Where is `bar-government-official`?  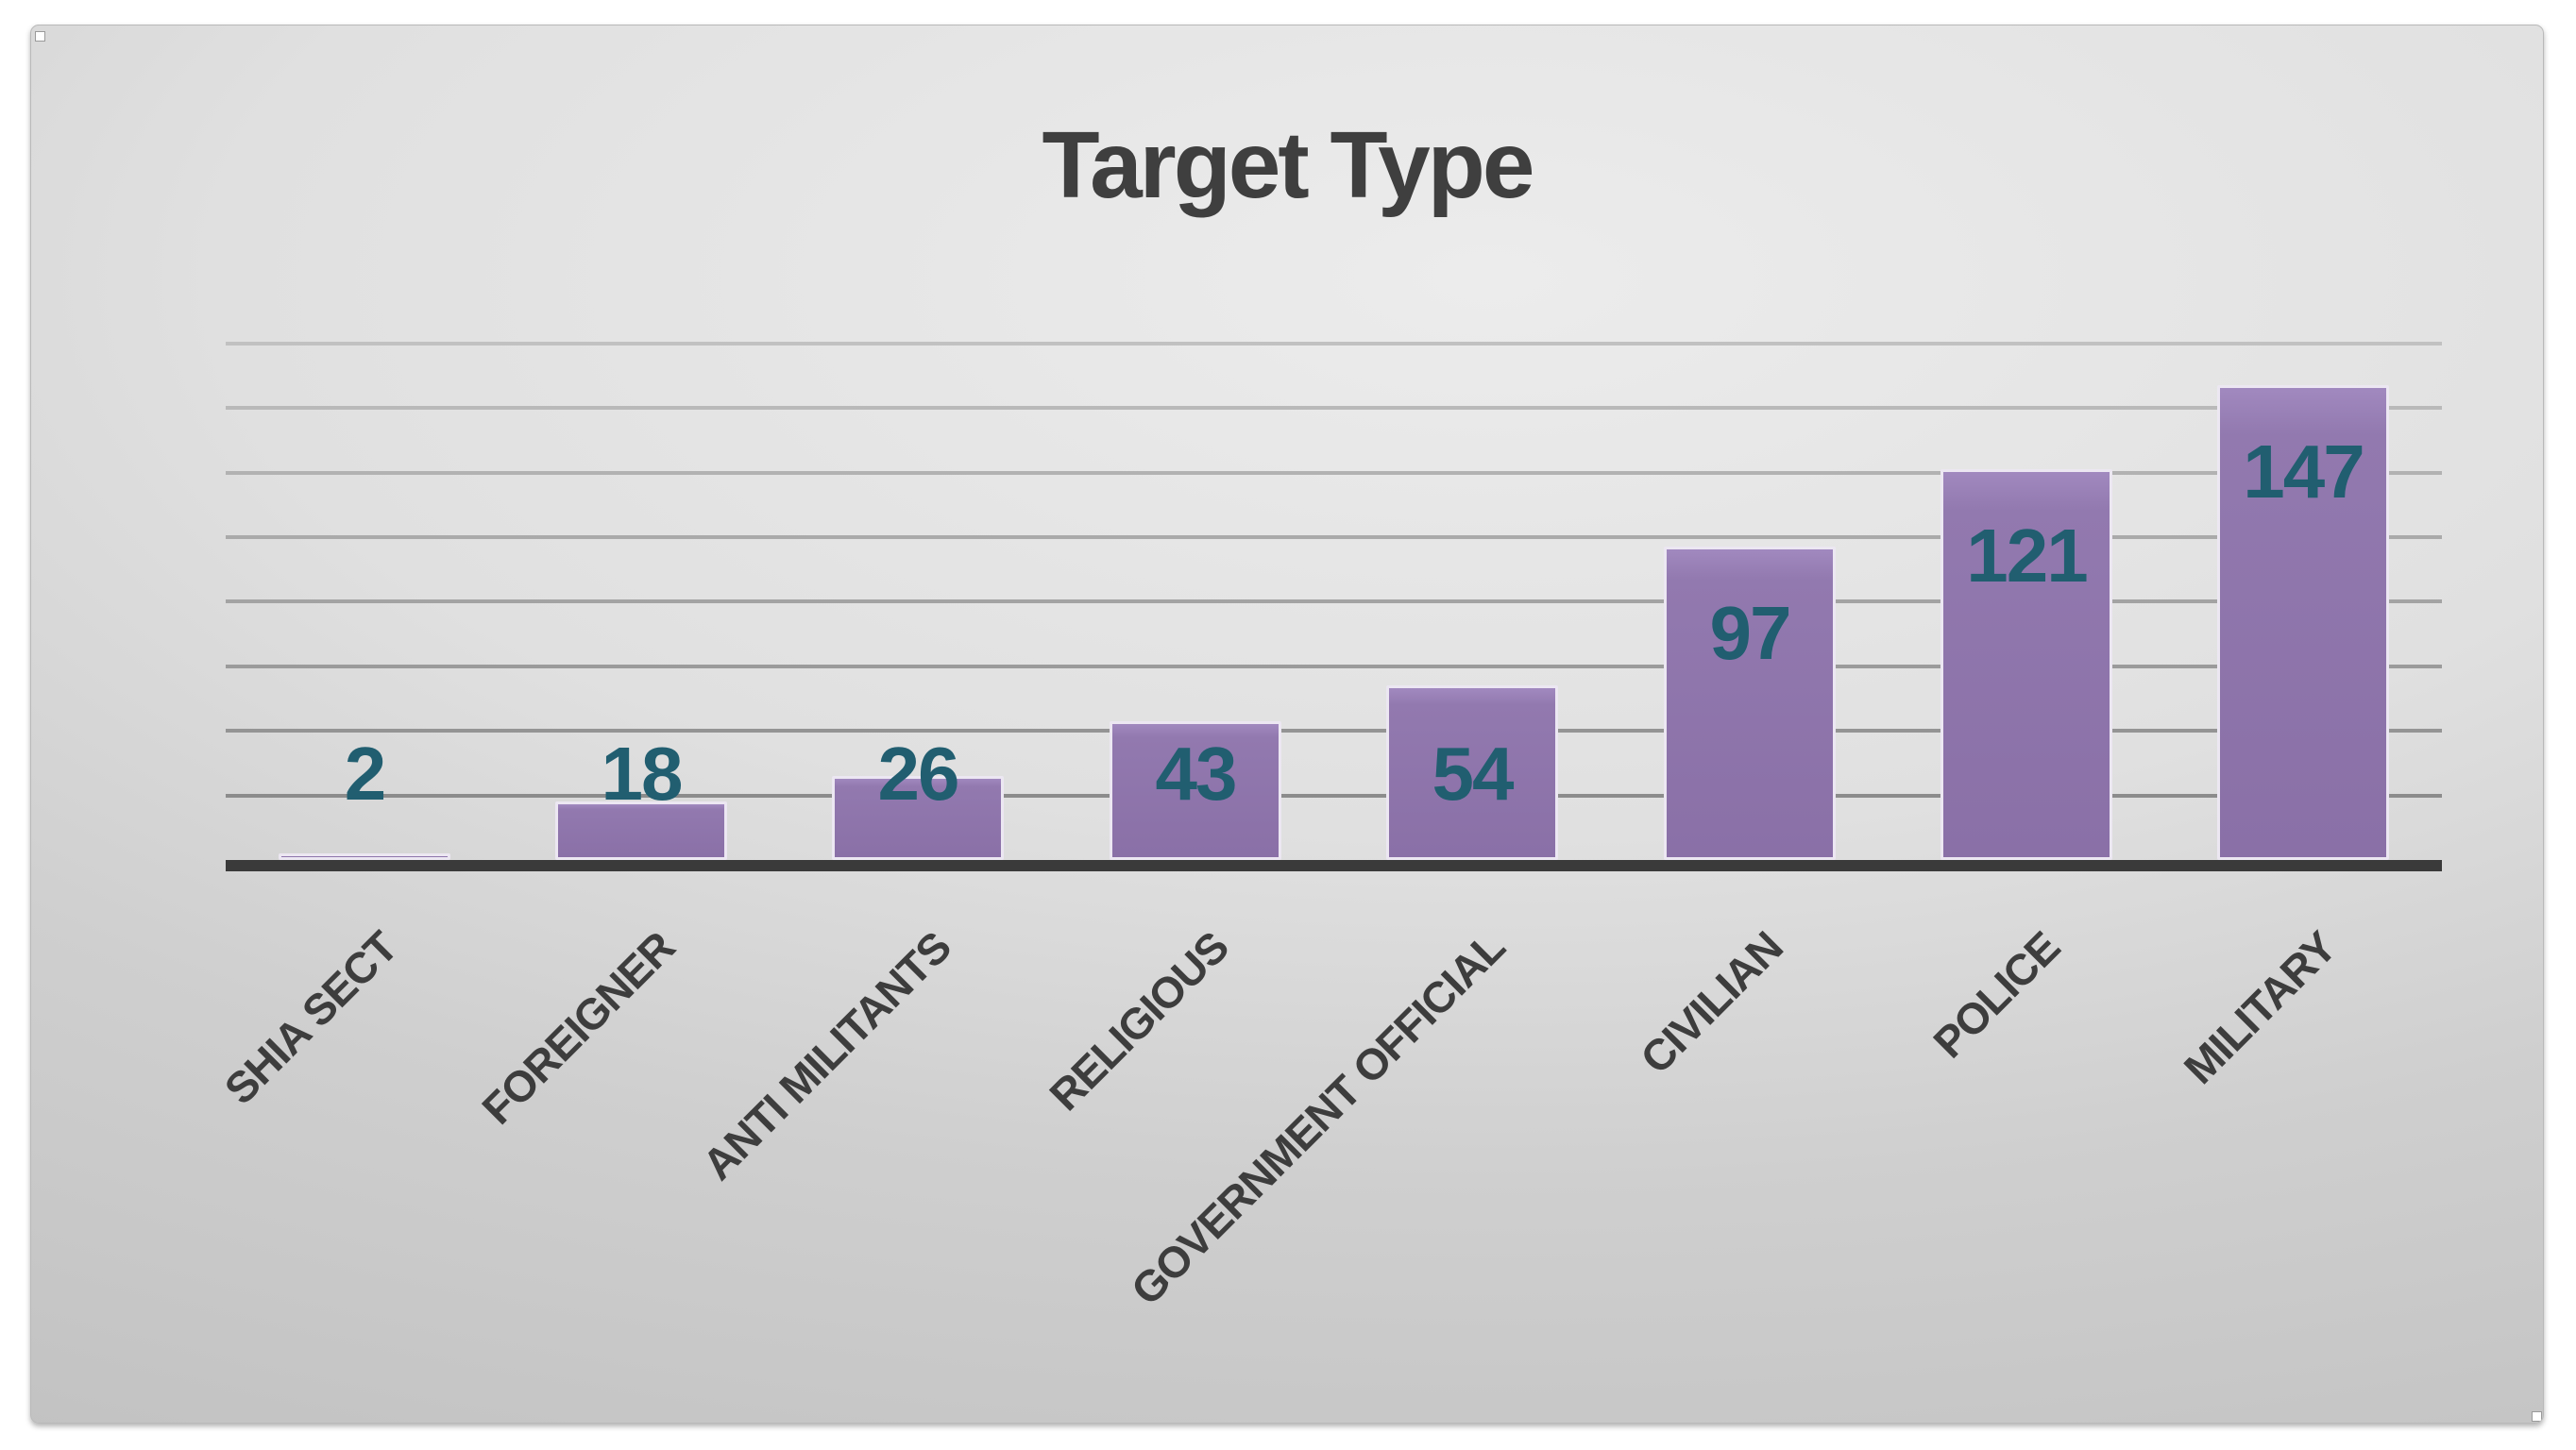
bar-government-official is located at coordinates (1472, 772).